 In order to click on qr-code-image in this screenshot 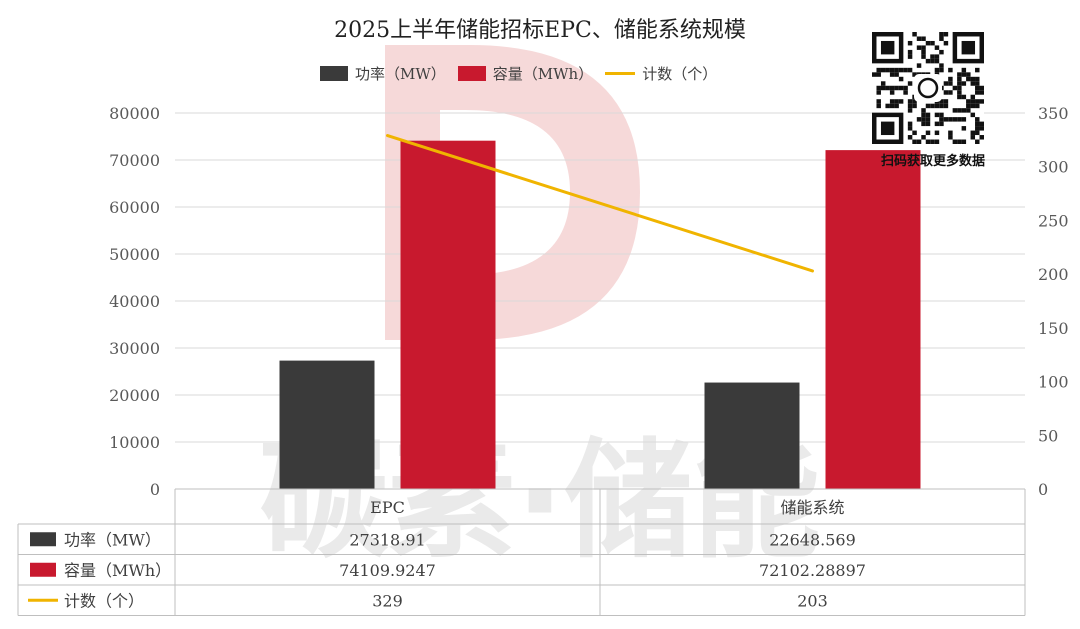, I will do `click(928, 88)`.